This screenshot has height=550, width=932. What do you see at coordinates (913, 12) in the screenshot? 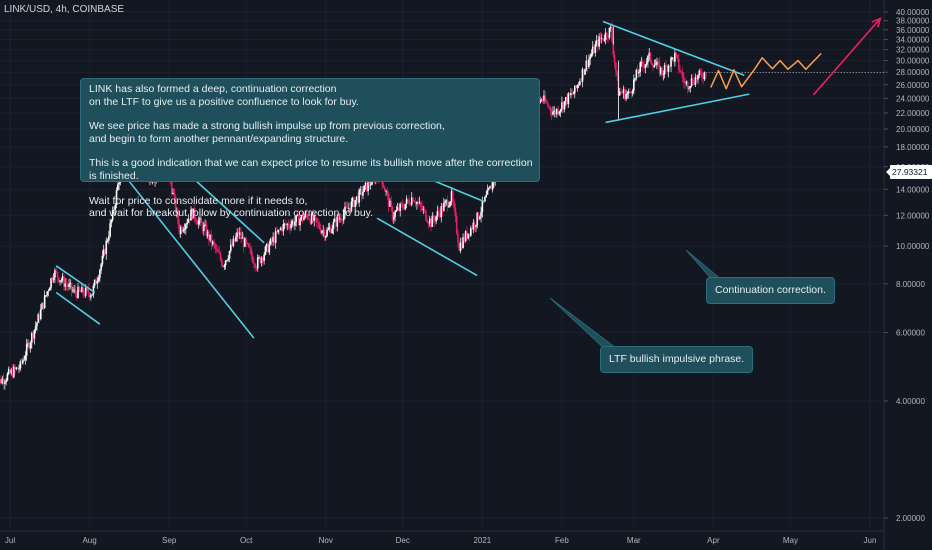
I see `y-tick-label: 40.00000` at bounding box center [913, 12].